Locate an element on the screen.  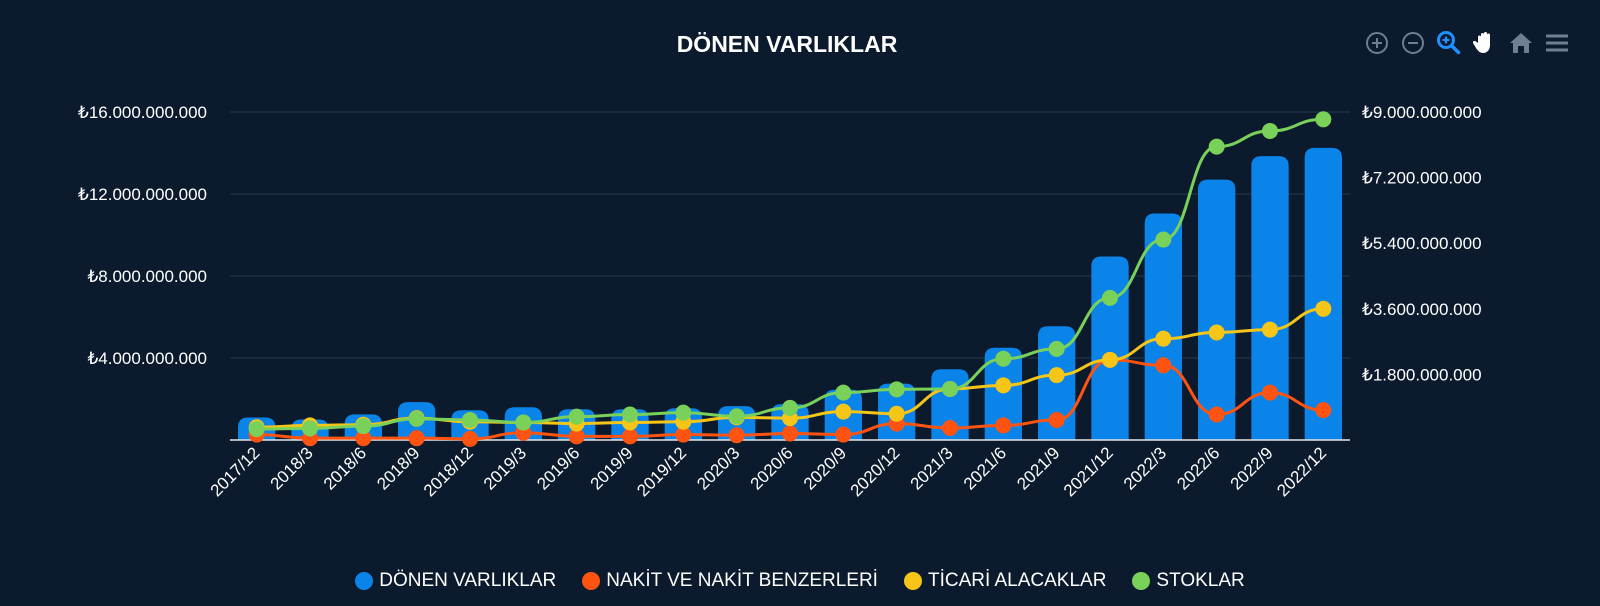
x-axis-tick-label: 2020/9 is located at coordinates (825, 468).